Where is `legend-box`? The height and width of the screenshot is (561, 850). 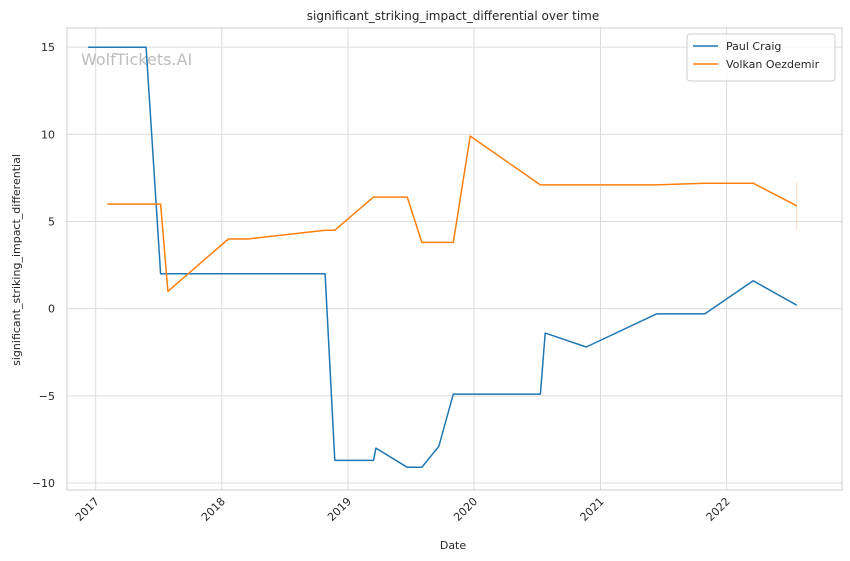 legend-box is located at coordinates (761, 57).